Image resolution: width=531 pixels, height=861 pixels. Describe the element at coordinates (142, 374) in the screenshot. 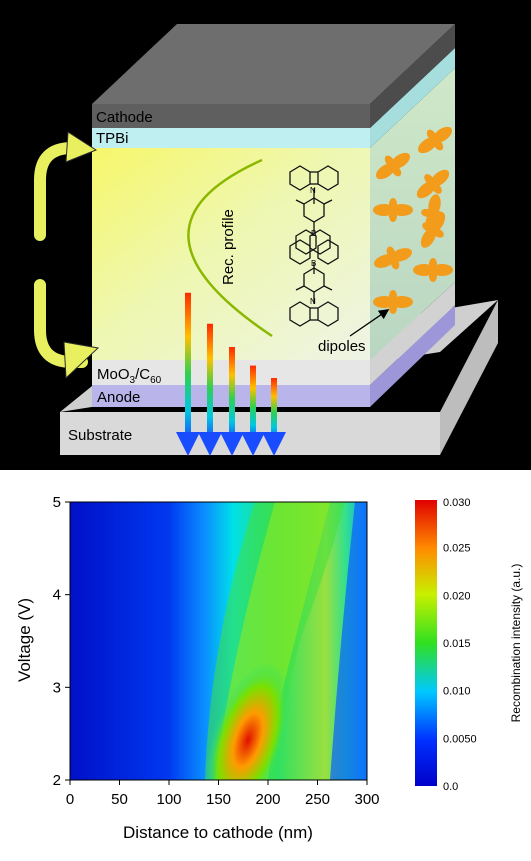

I see `c-text: /C` at that location.